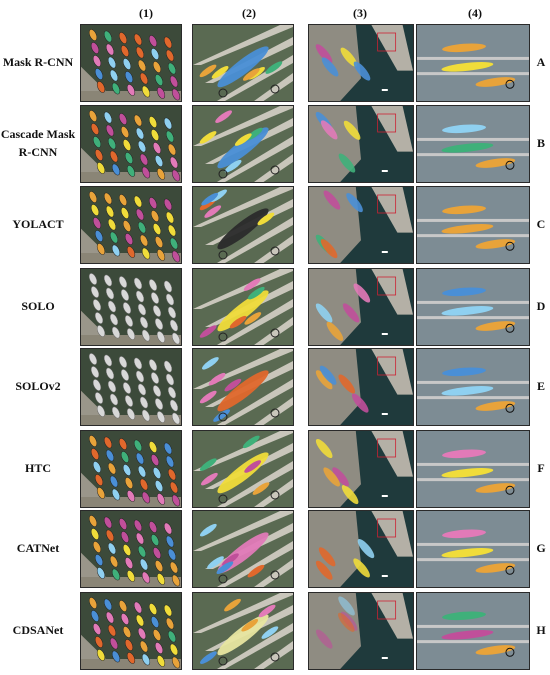 The image size is (550, 675). Describe the element at coordinates (38, 224) in the screenshot. I see `row-method-label: YOLACT` at that location.